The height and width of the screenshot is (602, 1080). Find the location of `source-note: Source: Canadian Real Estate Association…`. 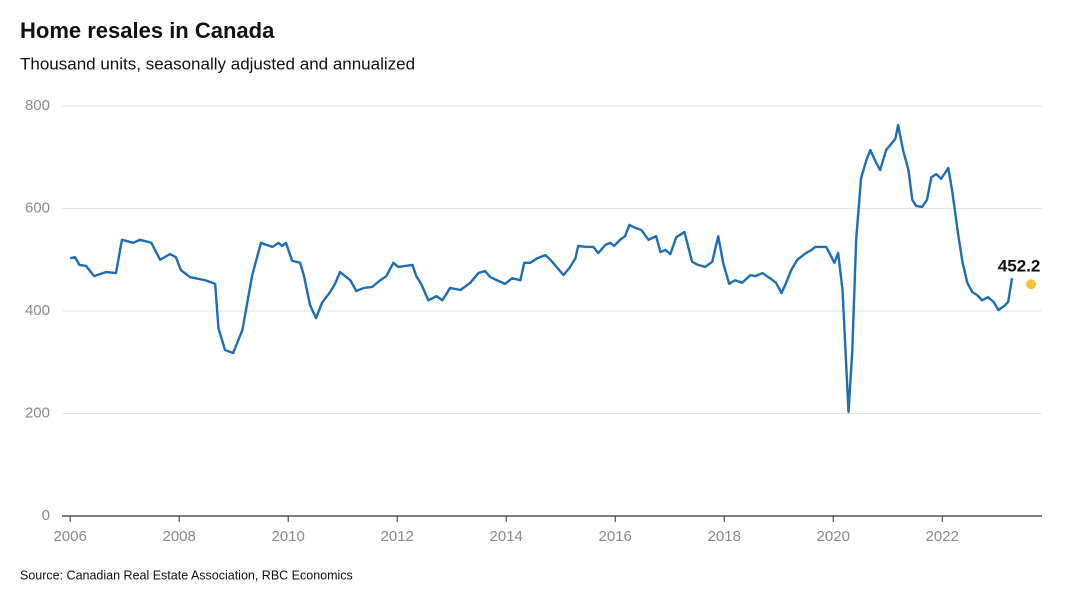

source-note: Source: Canadian Real Estate Association… is located at coordinates (186, 575).